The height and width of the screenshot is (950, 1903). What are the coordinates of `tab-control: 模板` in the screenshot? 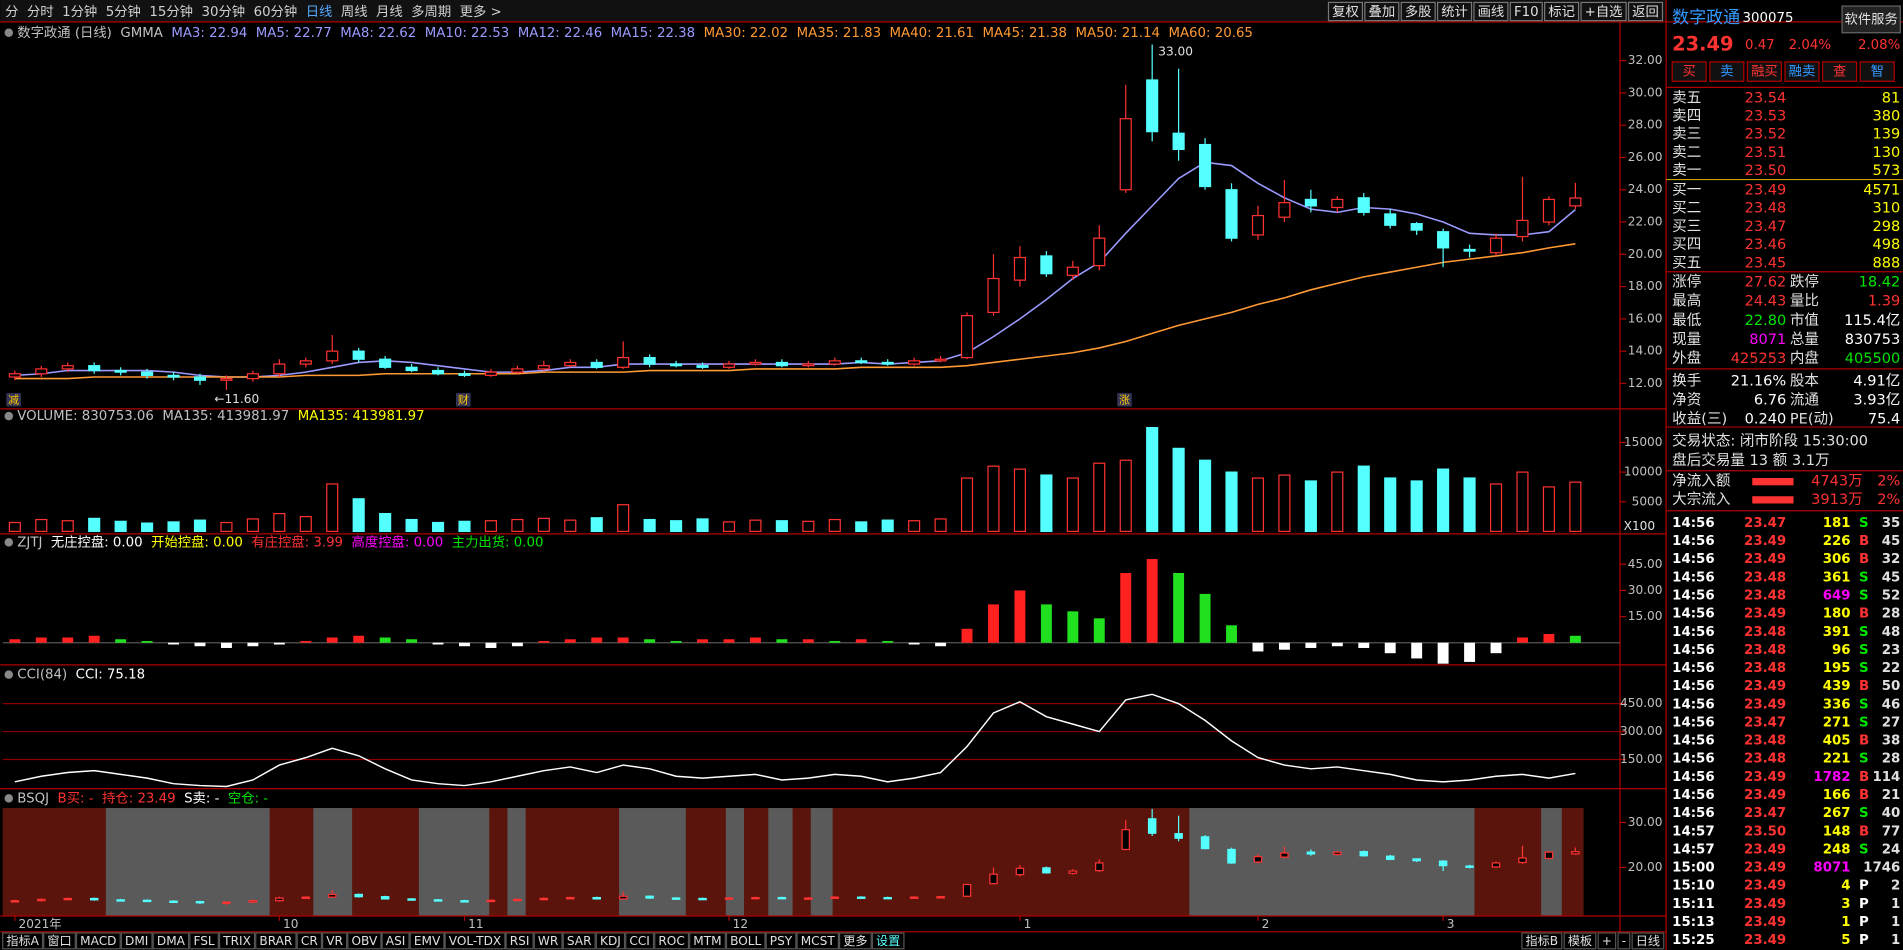 It's located at (1580, 941).